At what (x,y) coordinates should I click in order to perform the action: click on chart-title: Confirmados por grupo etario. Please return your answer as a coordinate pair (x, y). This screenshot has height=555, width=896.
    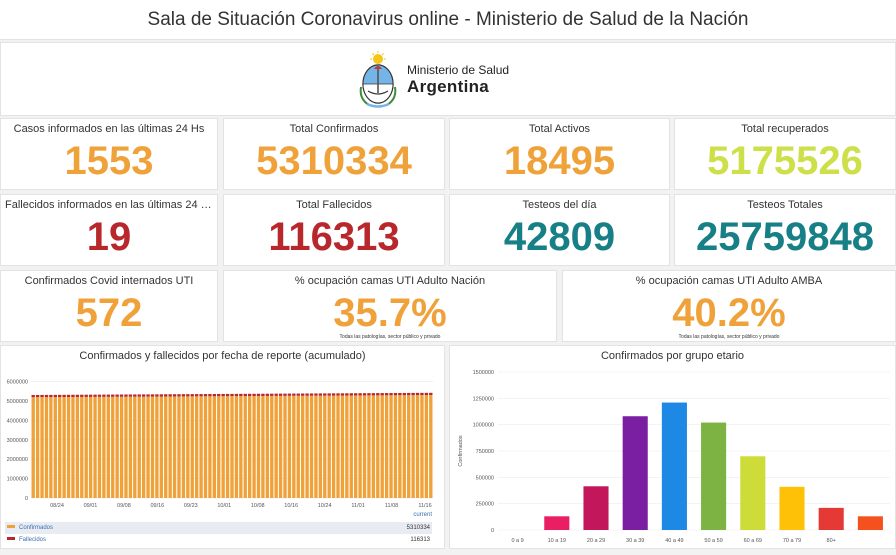
    Looking at the image, I should click on (672, 356).